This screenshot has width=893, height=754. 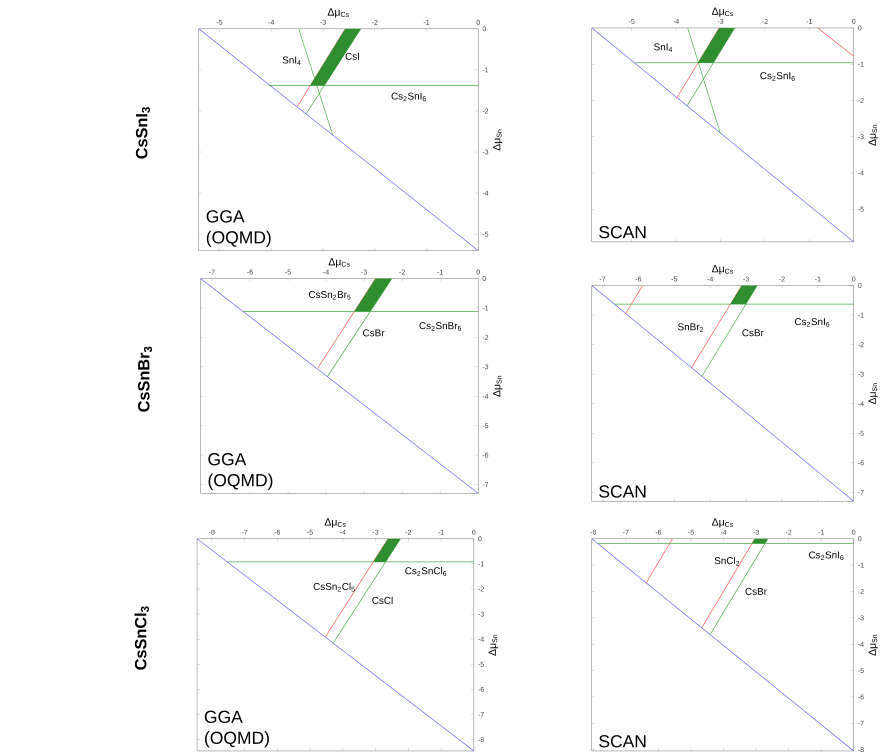 What do you see at coordinates (145, 379) in the screenshot?
I see `text: CsSnBr$_{3}$` at bounding box center [145, 379].